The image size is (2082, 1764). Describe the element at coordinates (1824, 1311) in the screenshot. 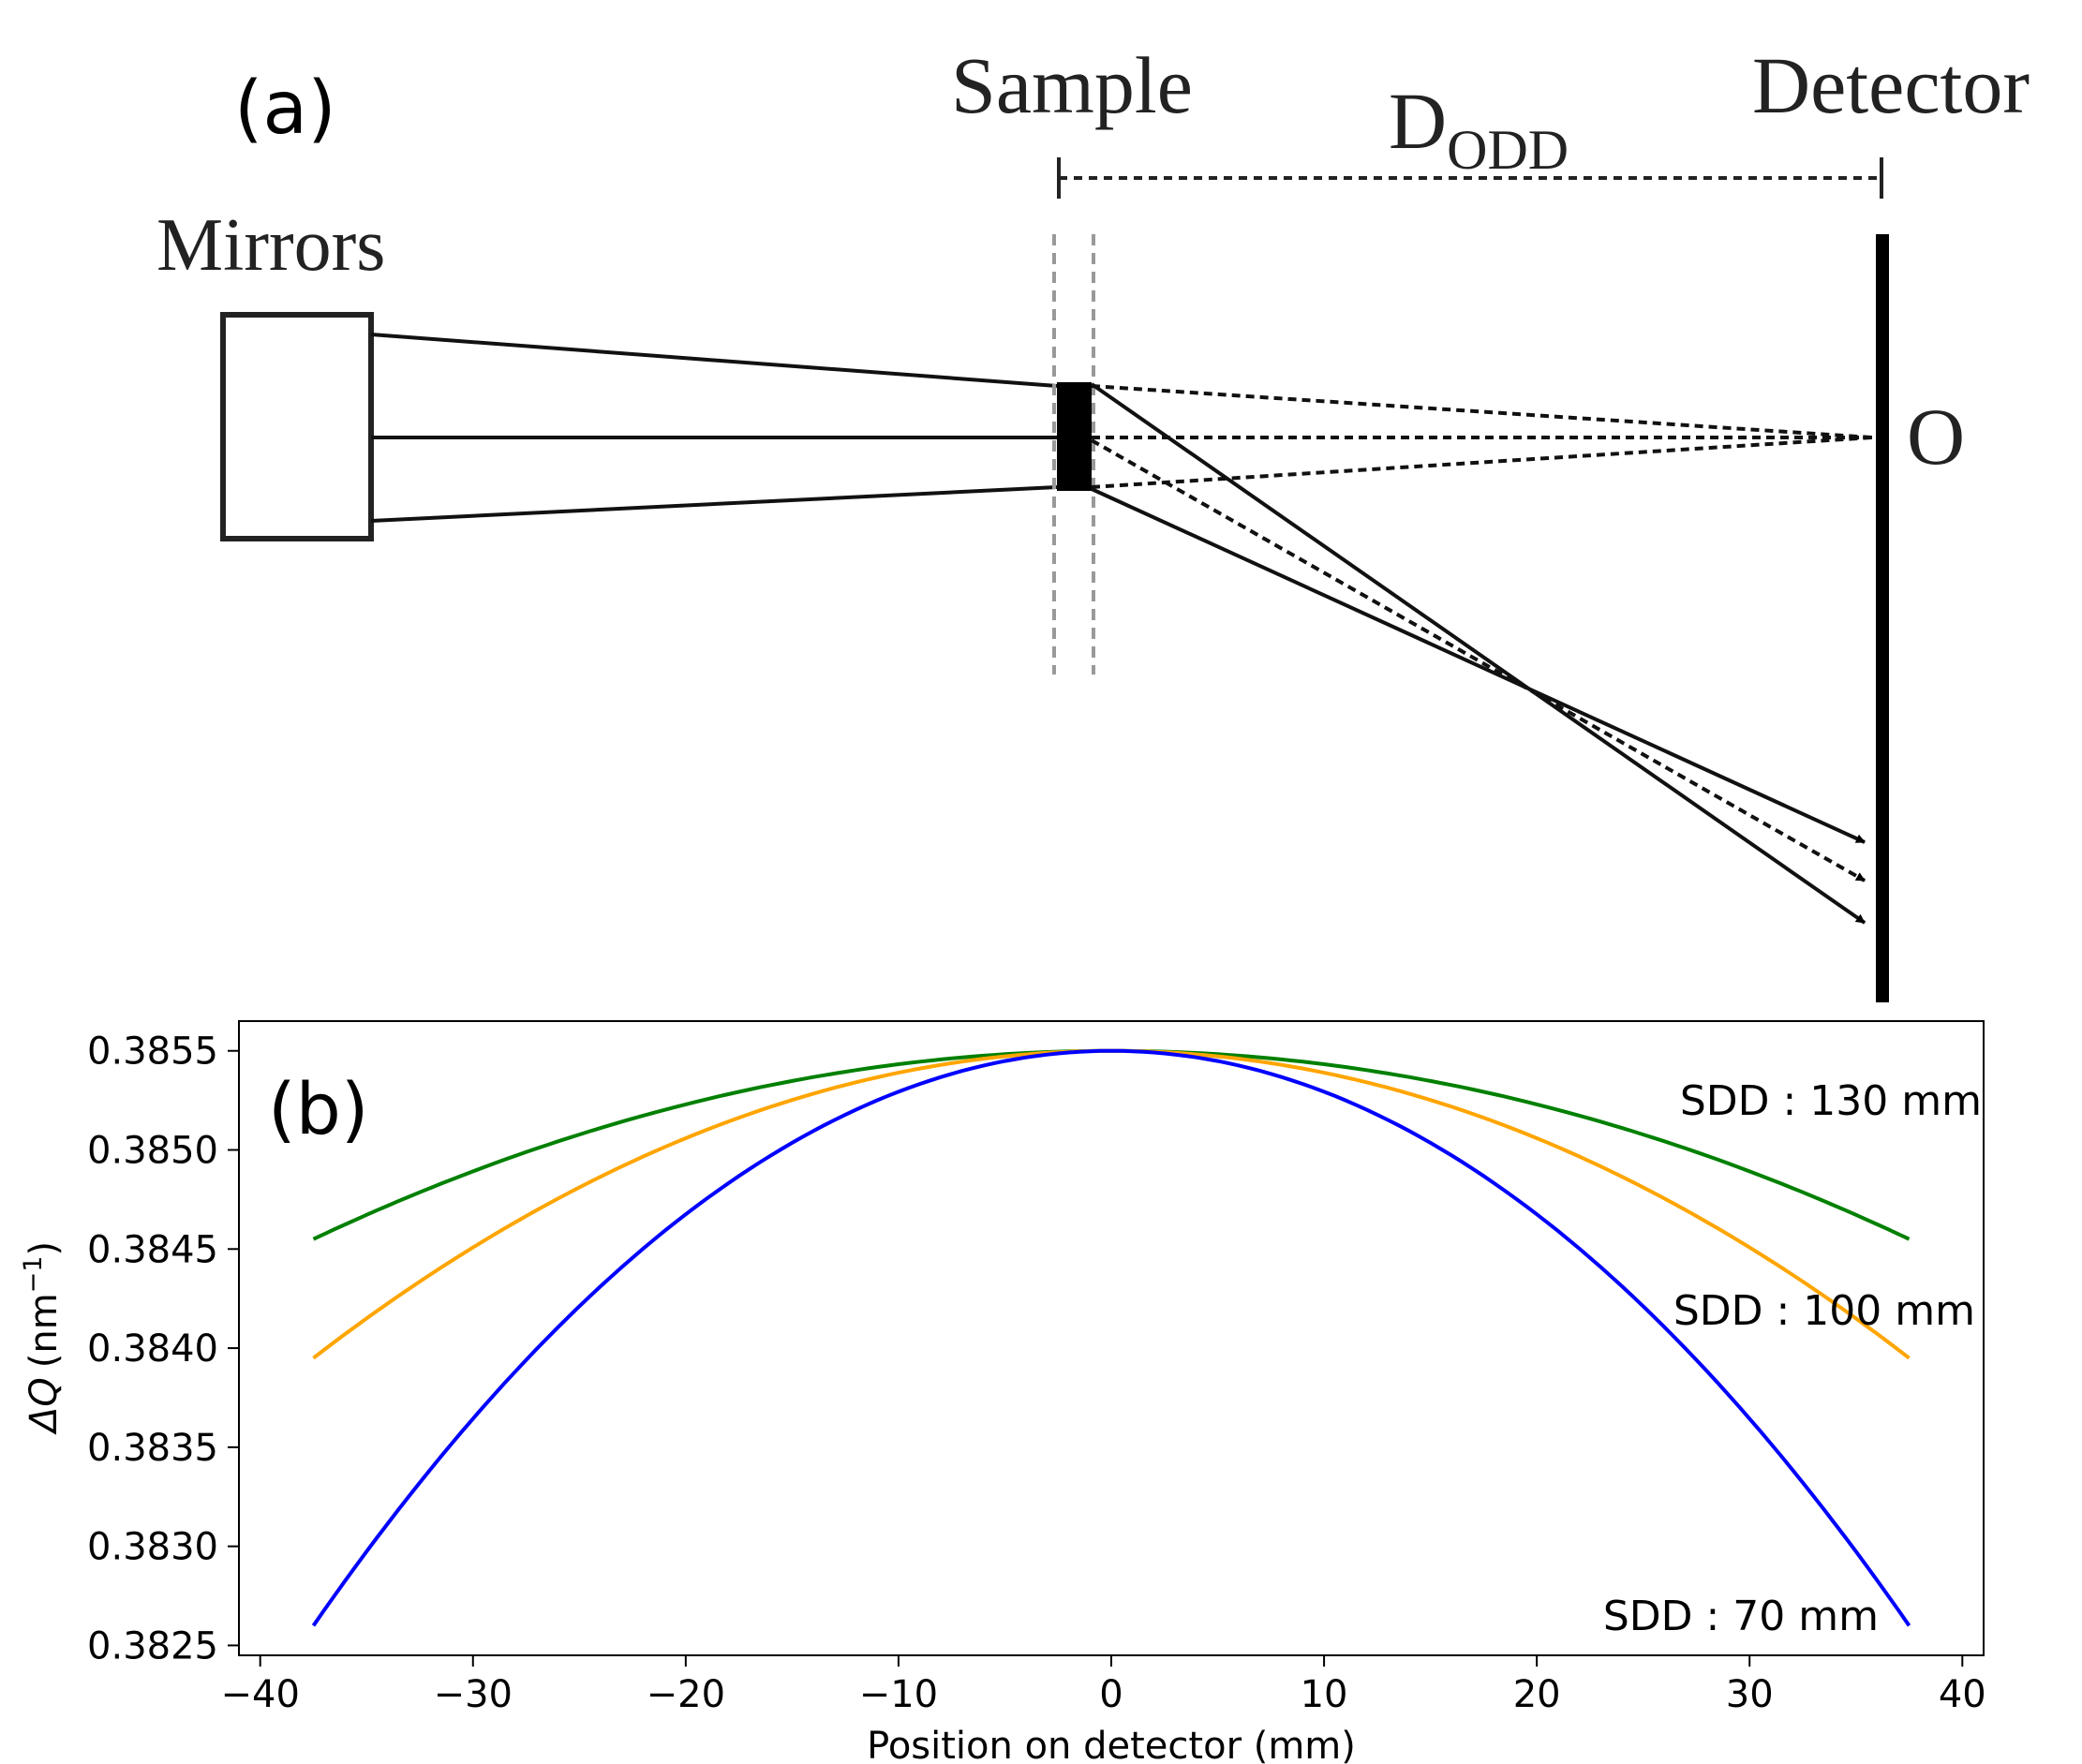

I see `legend-label-100mm: SDD : 100 mm` at that location.